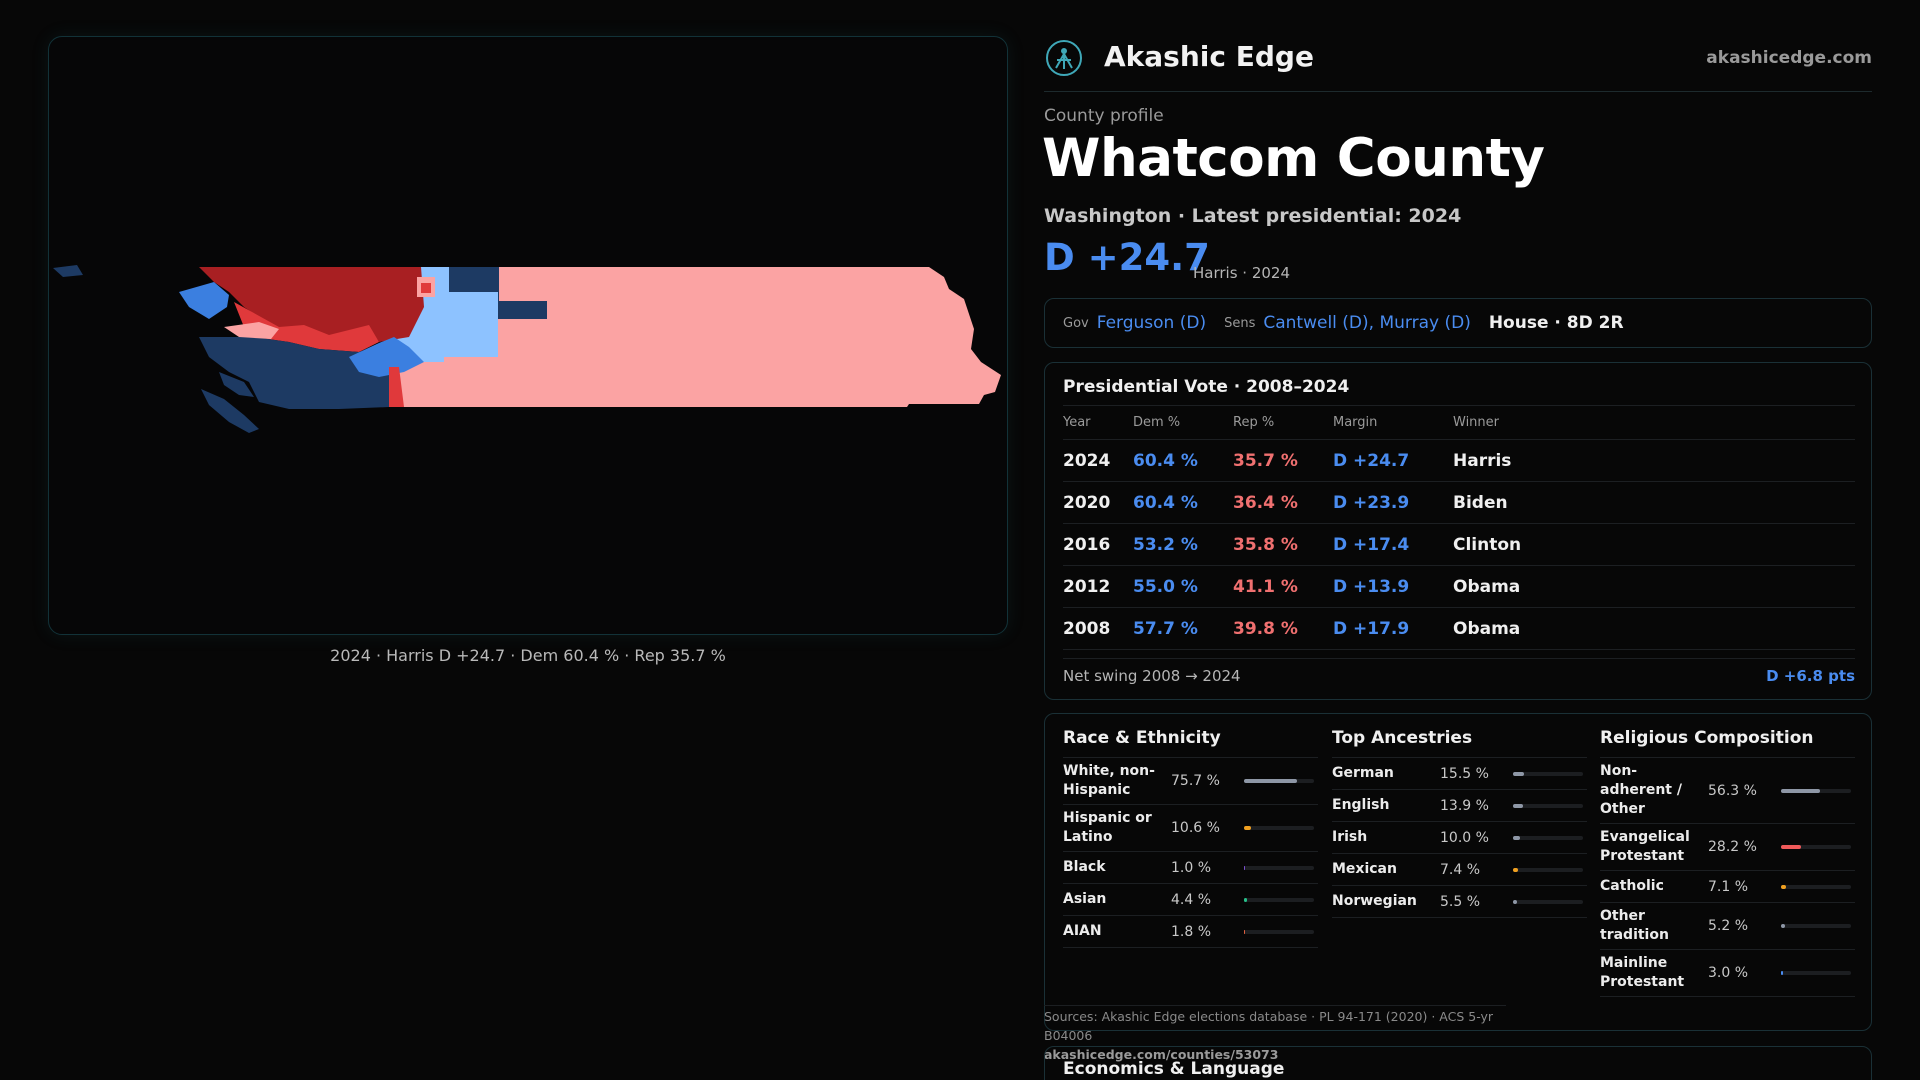 This screenshot has width=1920, height=1080. I want to click on cell-rep: 35.7 %, so click(1283, 460).